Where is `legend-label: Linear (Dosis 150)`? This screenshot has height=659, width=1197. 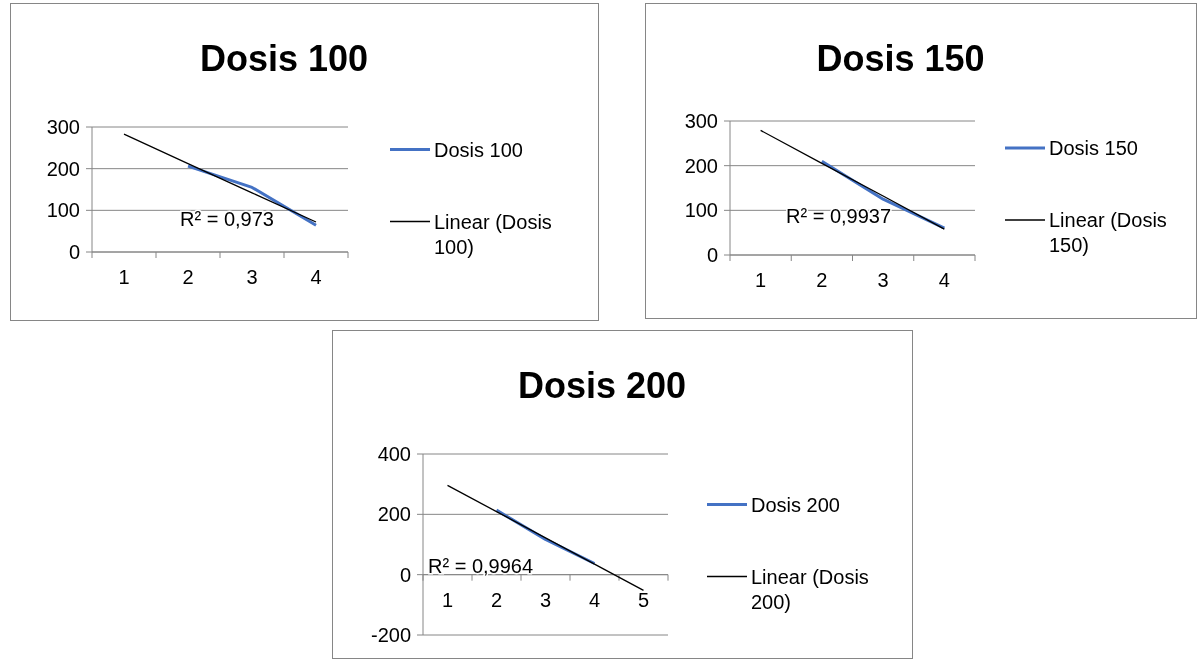
legend-label: Linear (Dosis 150) is located at coordinates (1108, 232).